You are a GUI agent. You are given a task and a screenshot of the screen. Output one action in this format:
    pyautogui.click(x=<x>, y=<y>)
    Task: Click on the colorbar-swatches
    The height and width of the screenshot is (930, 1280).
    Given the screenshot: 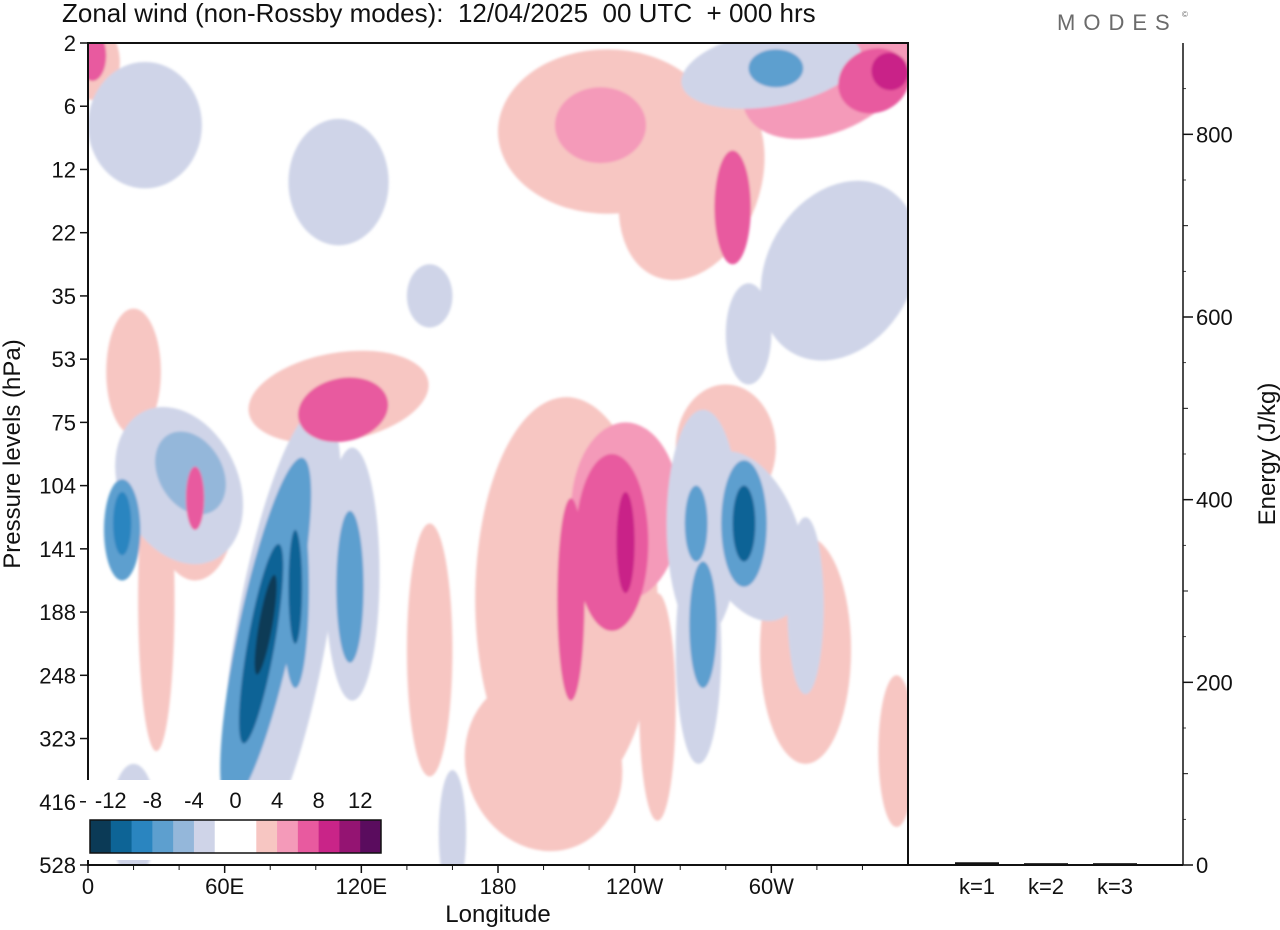 What is the action you would take?
    pyautogui.click(x=236, y=836)
    